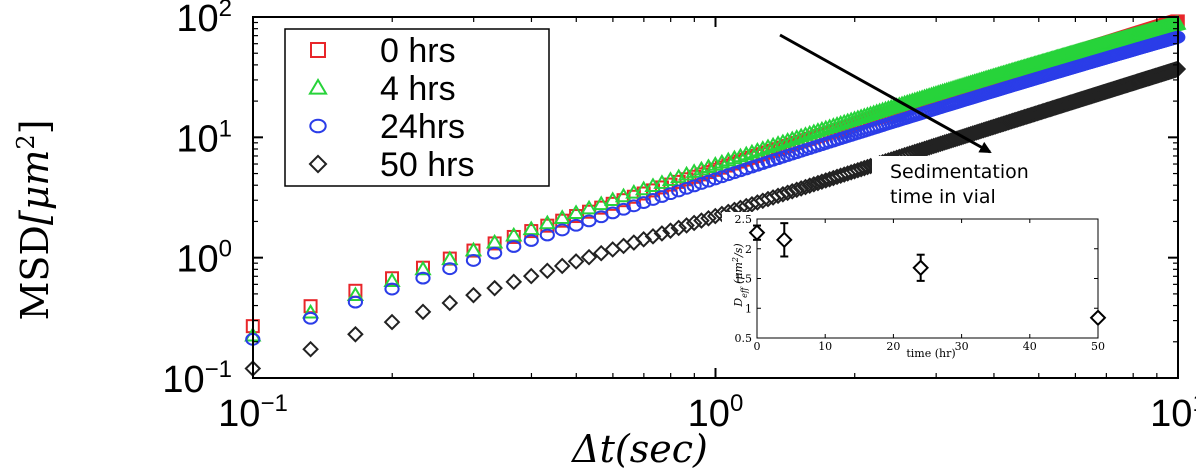 The height and width of the screenshot is (471, 1196). What do you see at coordinates (197, 378) in the screenshot?
I see `y-tick-label: 10⁻¹` at bounding box center [197, 378].